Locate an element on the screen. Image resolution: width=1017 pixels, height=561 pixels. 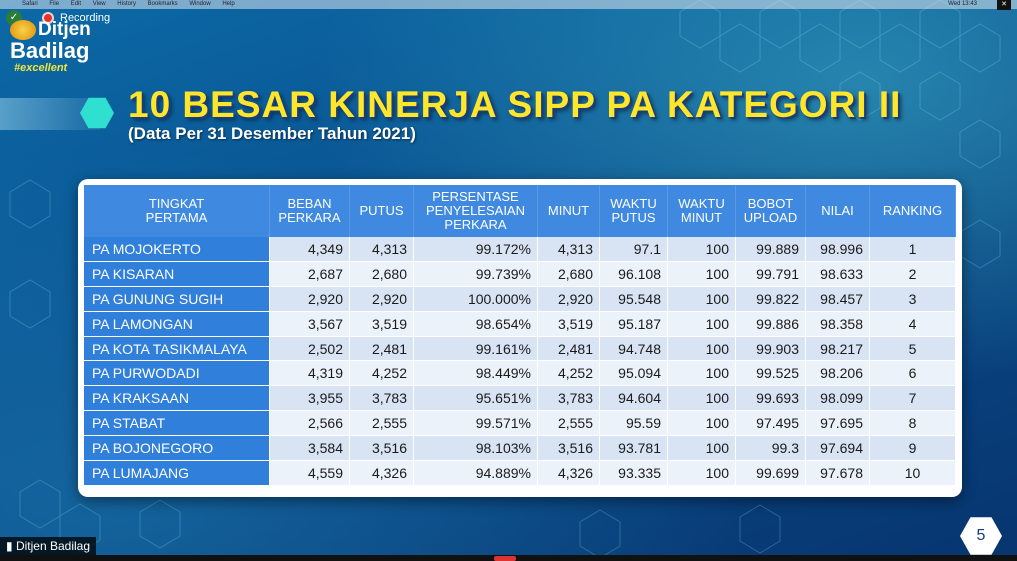
cell-minut: 2,680 is located at coordinates (569, 274).